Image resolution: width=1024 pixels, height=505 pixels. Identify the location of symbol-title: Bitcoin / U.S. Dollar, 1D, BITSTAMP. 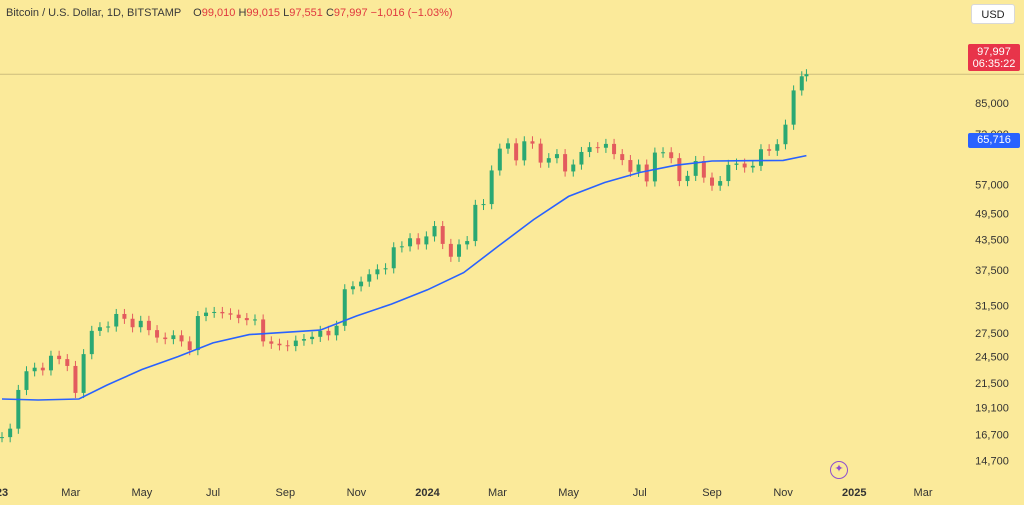
(94, 13).